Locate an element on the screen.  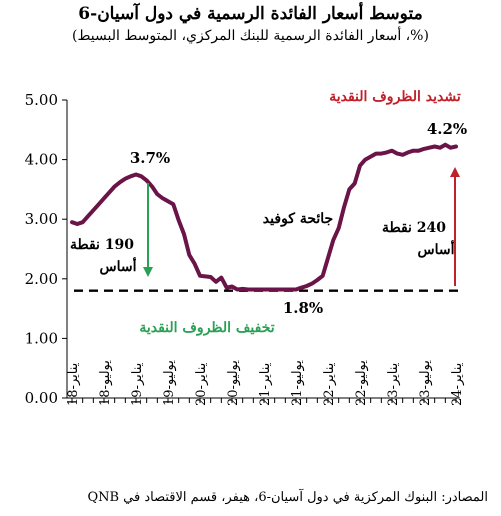
x-tick-label: يوليو-20 is located at coordinates (233, 383).